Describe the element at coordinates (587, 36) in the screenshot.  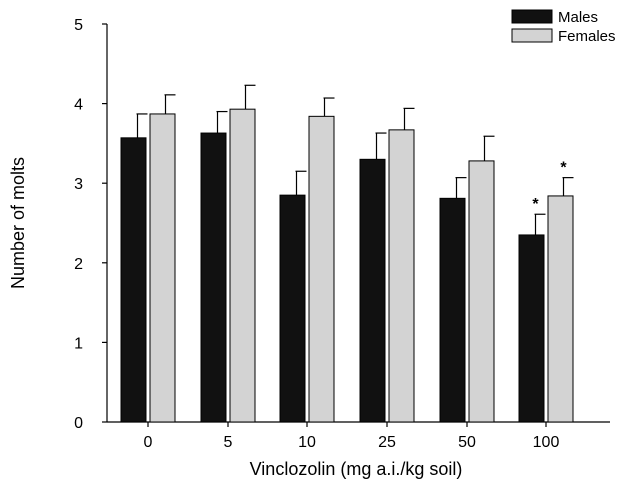
I see `legend-label: Females` at that location.